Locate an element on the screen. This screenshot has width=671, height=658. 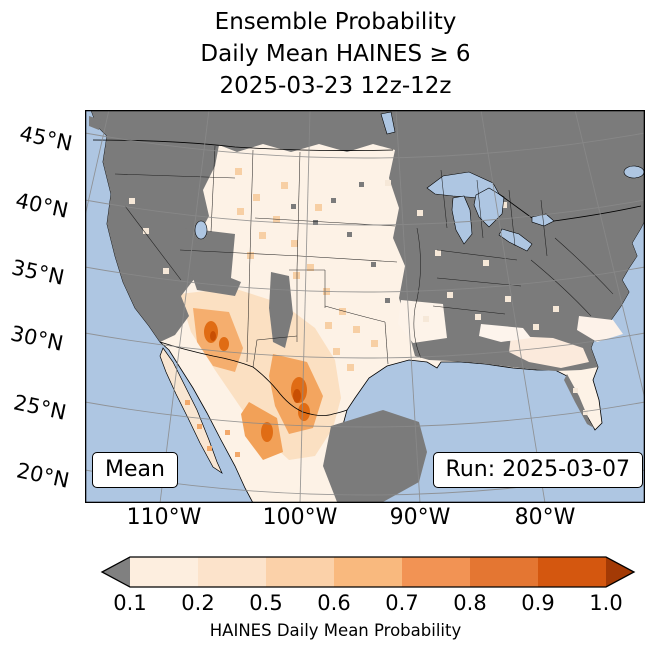
latitude-label: 35°N is located at coordinates (38, 272).